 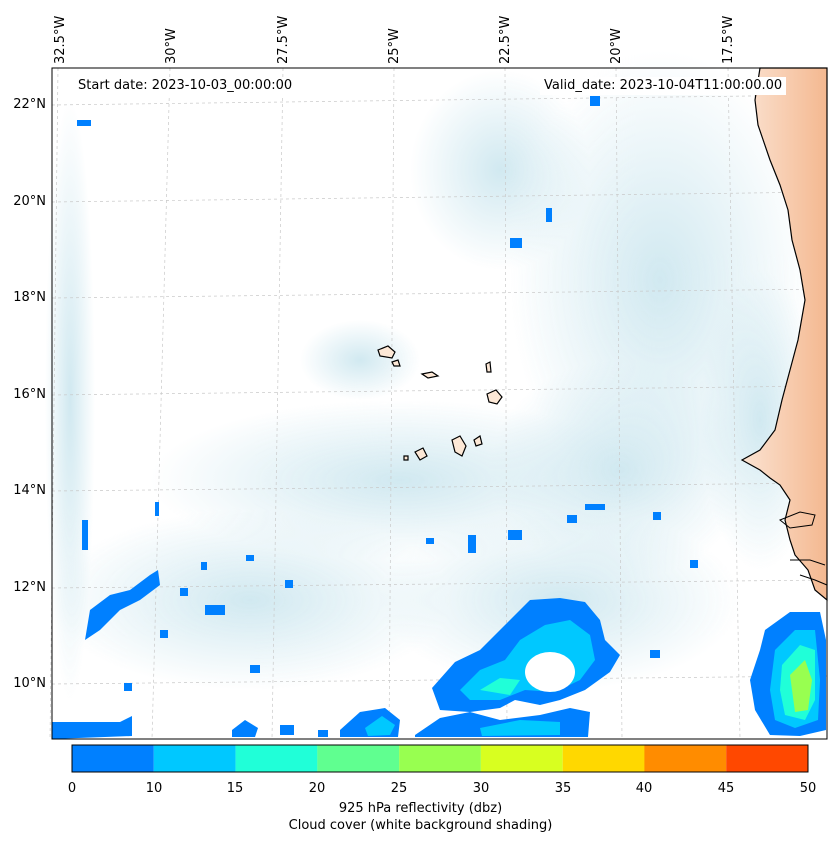 I want to click on lat-label: 16°N, so click(x=29, y=394).